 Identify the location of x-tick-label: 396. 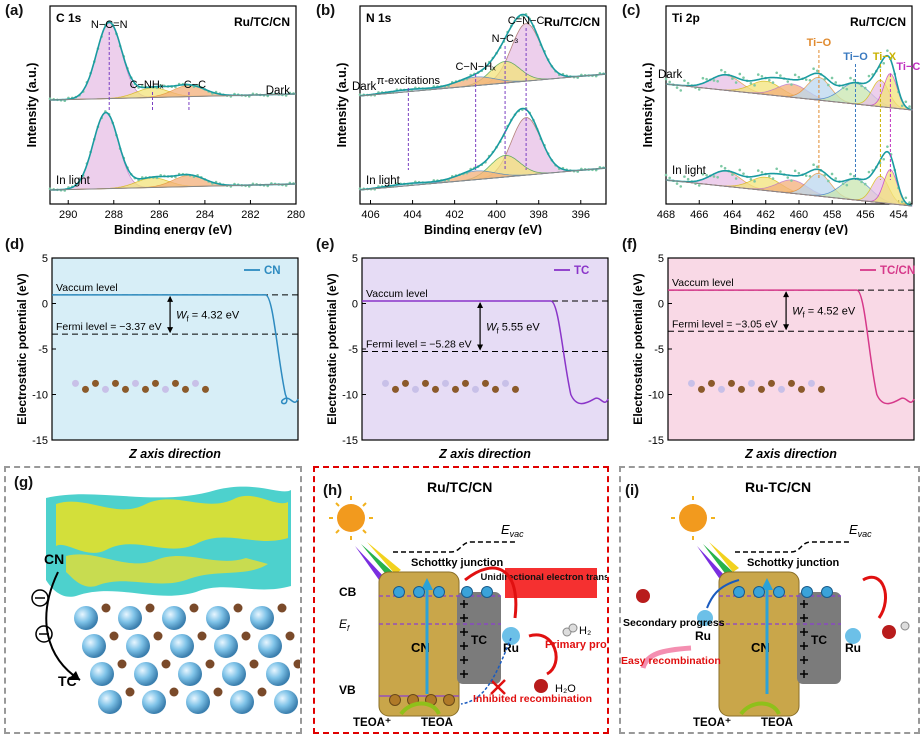
(581, 215).